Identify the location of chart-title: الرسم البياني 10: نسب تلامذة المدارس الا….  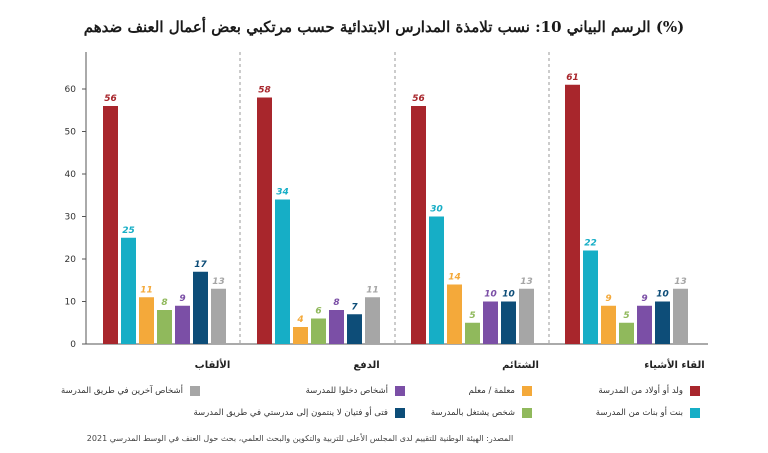
(384, 27).